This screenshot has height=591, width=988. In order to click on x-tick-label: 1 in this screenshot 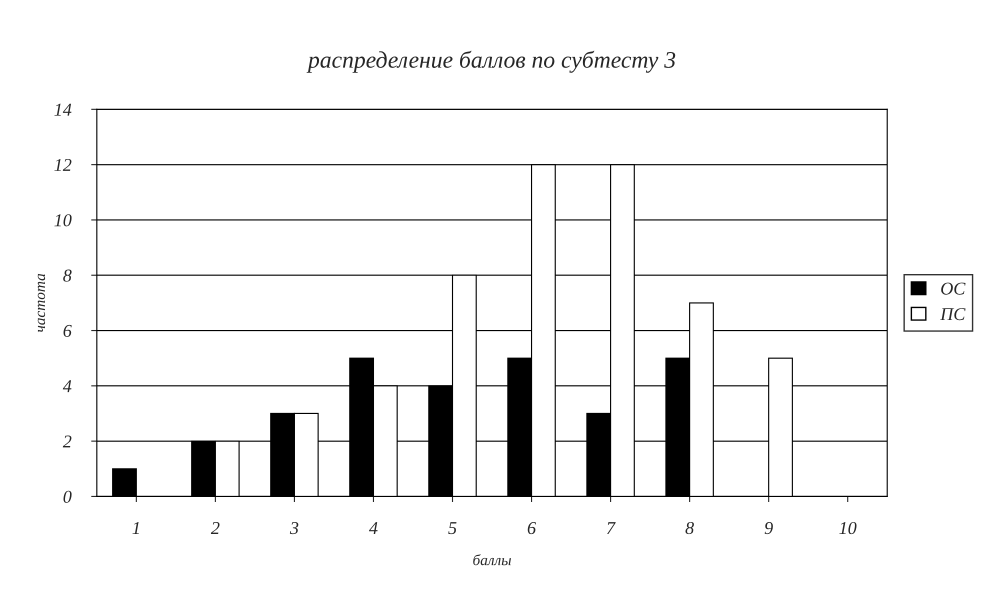, I will do `click(135, 528)`.